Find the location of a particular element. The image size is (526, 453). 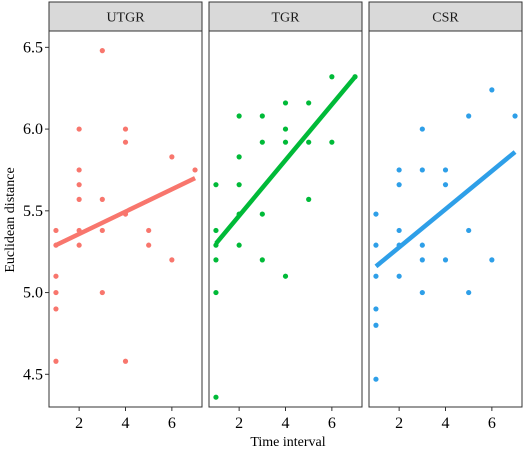

strip-tgr is located at coordinates (285, 16).